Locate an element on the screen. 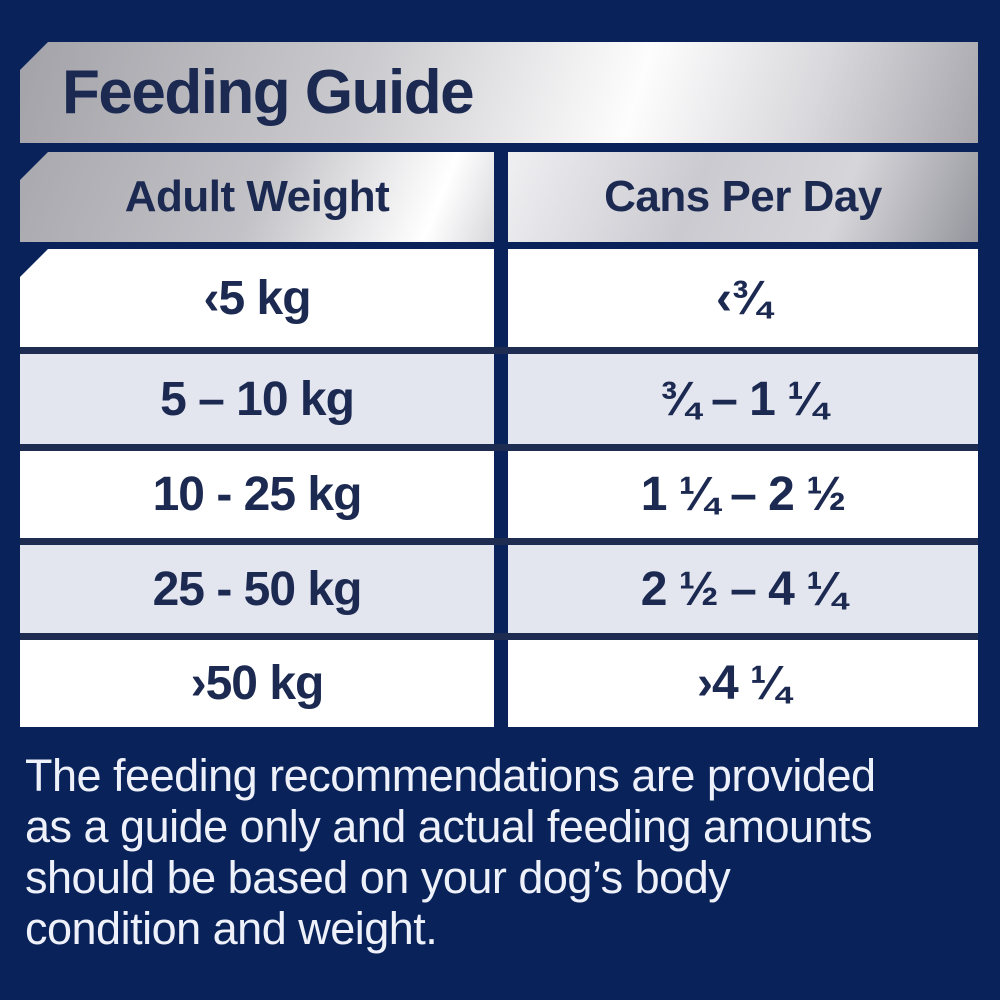  weight-cell: 25 - 50 kg is located at coordinates (257, 589).